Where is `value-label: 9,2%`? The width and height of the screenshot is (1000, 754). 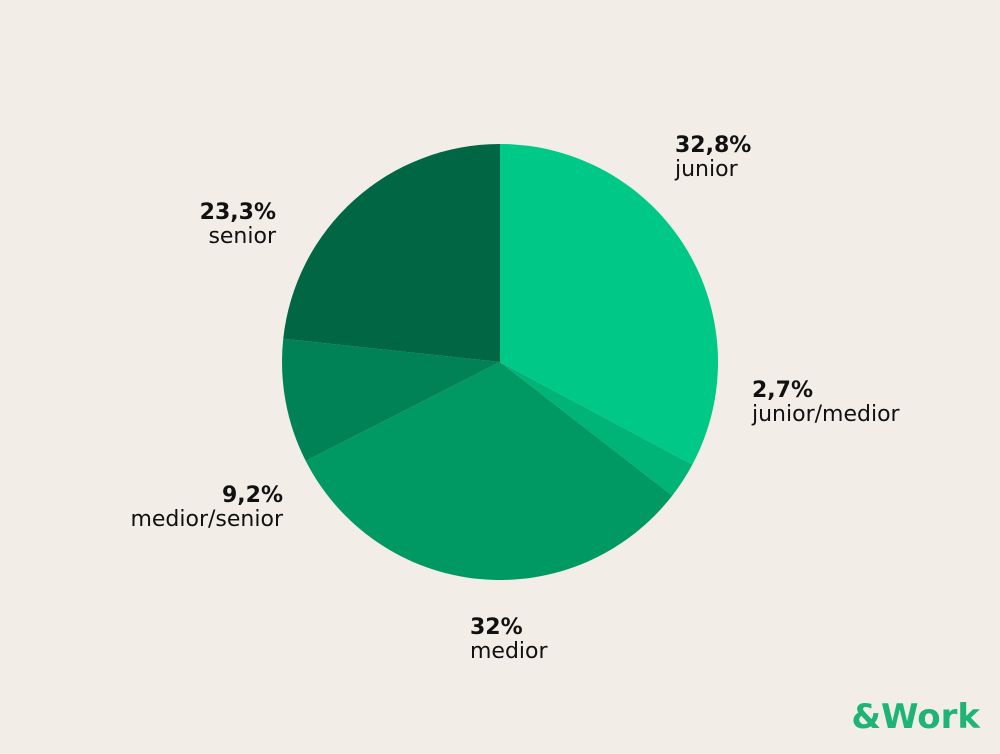
value-label: 9,2% is located at coordinates (252, 495).